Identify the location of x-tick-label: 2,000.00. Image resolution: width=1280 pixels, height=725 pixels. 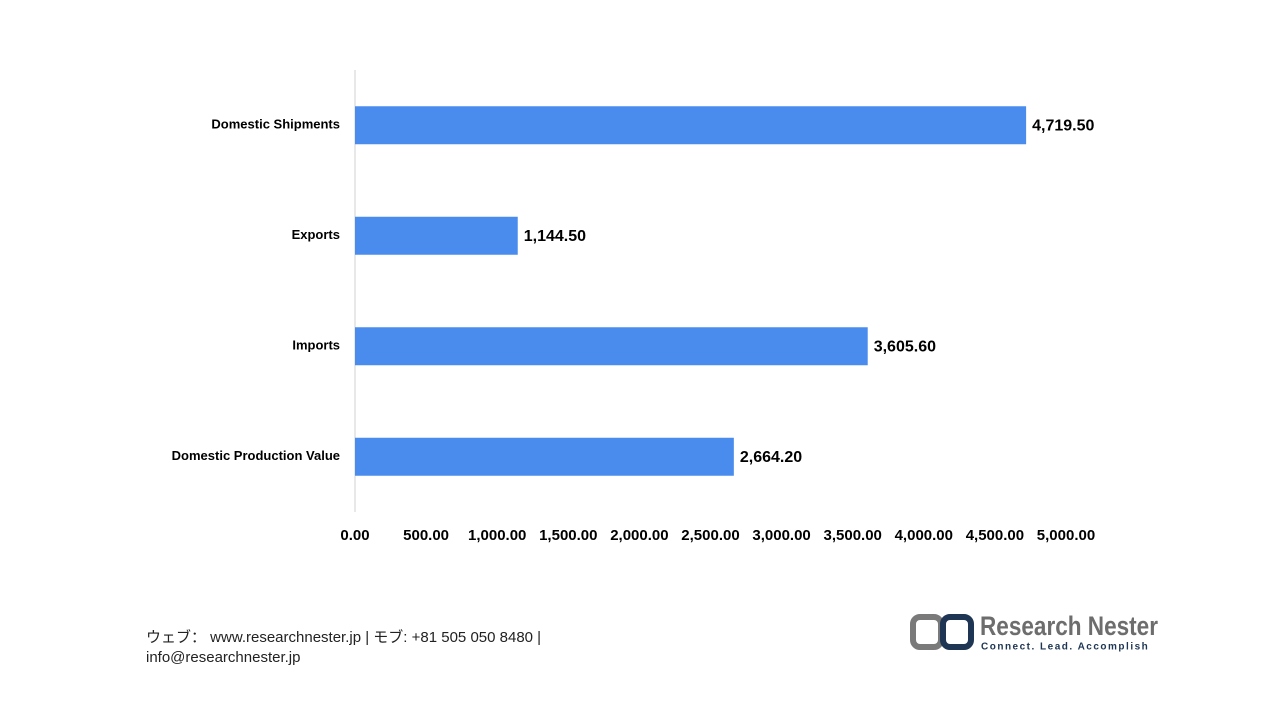
(639, 535).